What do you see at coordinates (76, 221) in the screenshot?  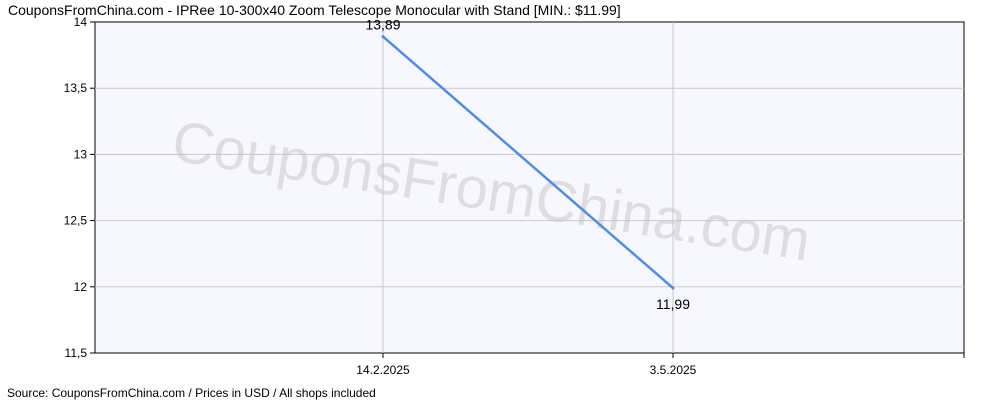 I see `y-tick-label: 12,5` at bounding box center [76, 221].